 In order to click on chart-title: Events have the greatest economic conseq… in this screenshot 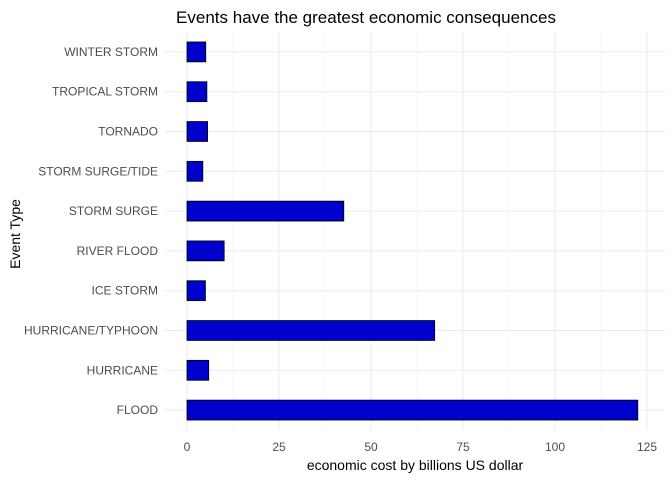, I will do `click(366, 17)`.